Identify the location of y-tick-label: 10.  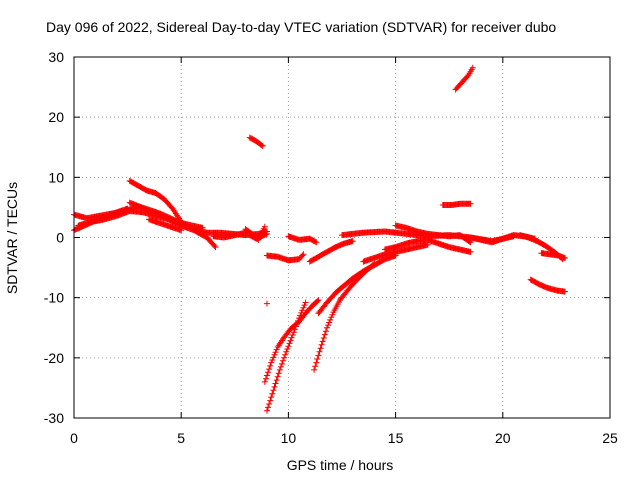
(56, 177).